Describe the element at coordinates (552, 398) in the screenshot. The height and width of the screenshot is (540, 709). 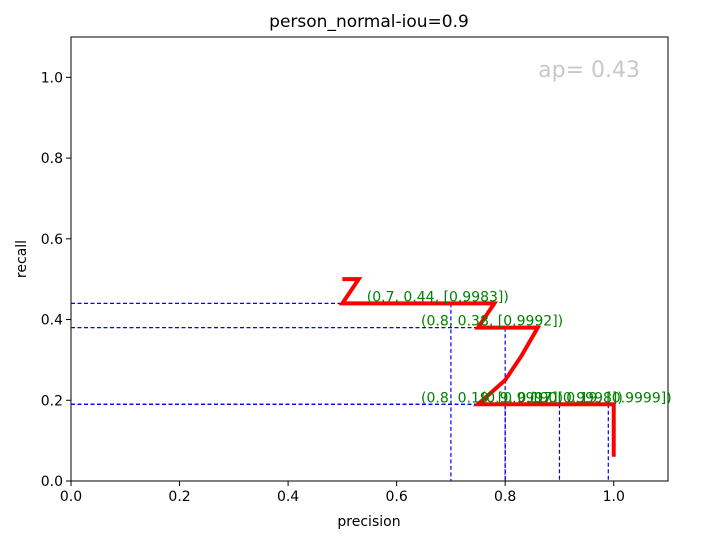
I see `point-annotation-3: (0.9, 0.19, [0.9998])` at that location.